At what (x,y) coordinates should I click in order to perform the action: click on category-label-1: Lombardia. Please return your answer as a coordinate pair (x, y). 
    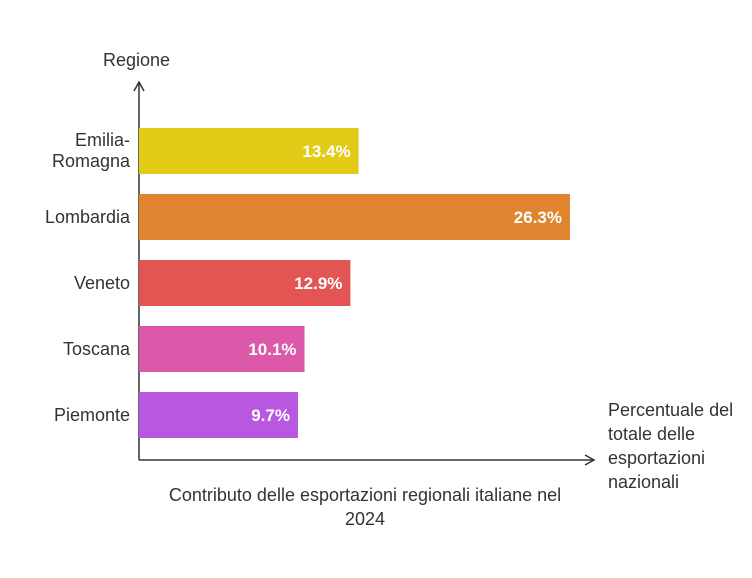
    Looking at the image, I should click on (87, 216).